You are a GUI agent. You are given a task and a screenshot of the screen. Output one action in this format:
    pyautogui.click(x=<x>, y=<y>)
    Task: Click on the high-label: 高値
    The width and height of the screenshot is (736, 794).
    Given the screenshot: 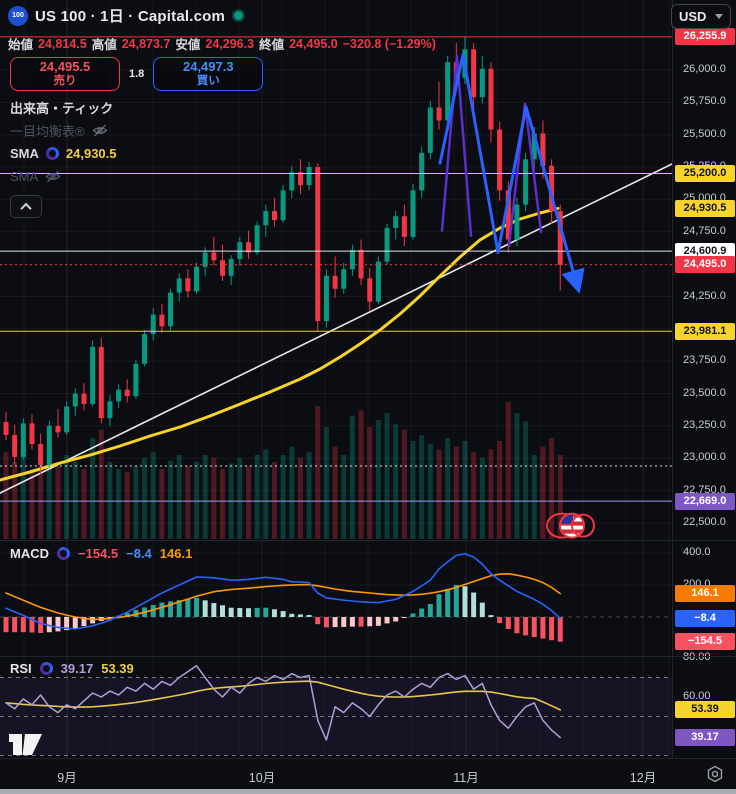 What is the action you would take?
    pyautogui.click(x=104, y=45)
    